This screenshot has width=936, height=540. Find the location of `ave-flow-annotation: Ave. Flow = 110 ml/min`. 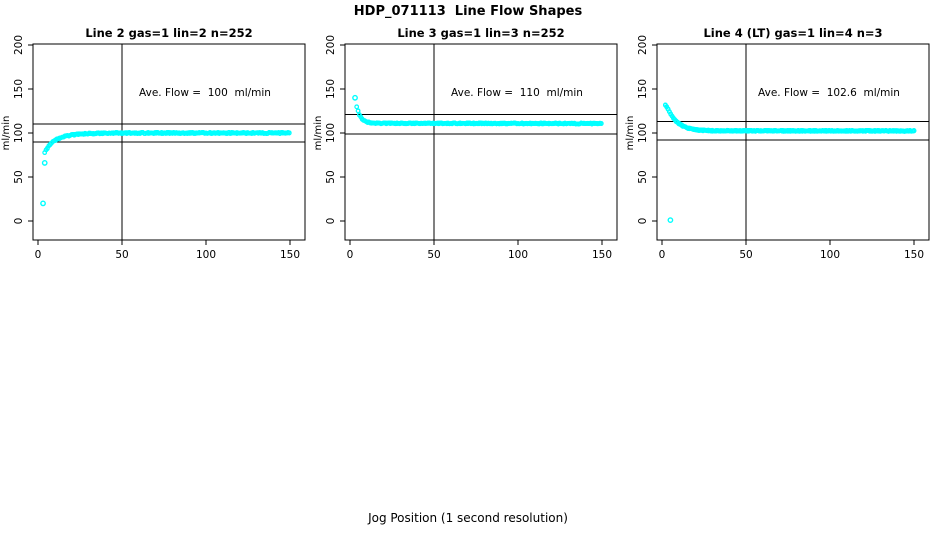

ave-flow-annotation: Ave. Flow = 110 ml/min is located at coordinates (517, 93).